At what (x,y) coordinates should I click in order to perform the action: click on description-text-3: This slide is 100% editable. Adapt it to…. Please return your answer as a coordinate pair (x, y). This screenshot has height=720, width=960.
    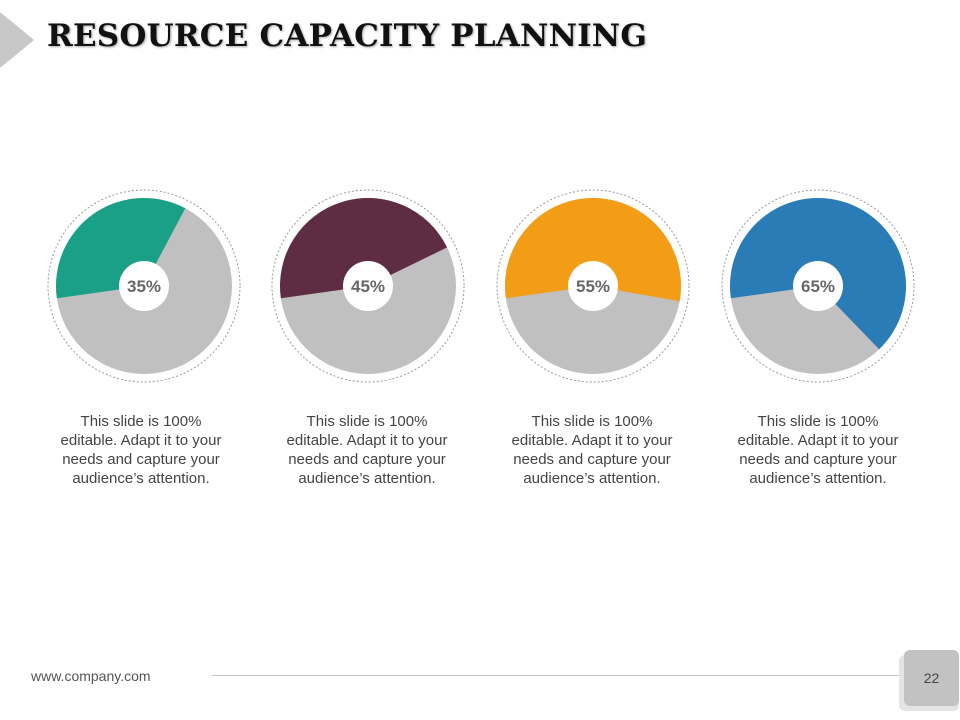
    Looking at the image, I should click on (592, 450).